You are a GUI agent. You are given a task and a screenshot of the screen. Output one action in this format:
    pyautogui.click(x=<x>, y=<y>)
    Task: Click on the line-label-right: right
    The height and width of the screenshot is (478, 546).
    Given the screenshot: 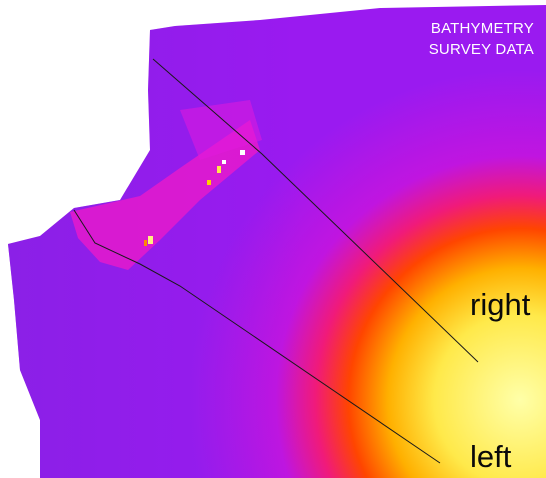 What is the action you would take?
    pyautogui.click(x=500, y=304)
    